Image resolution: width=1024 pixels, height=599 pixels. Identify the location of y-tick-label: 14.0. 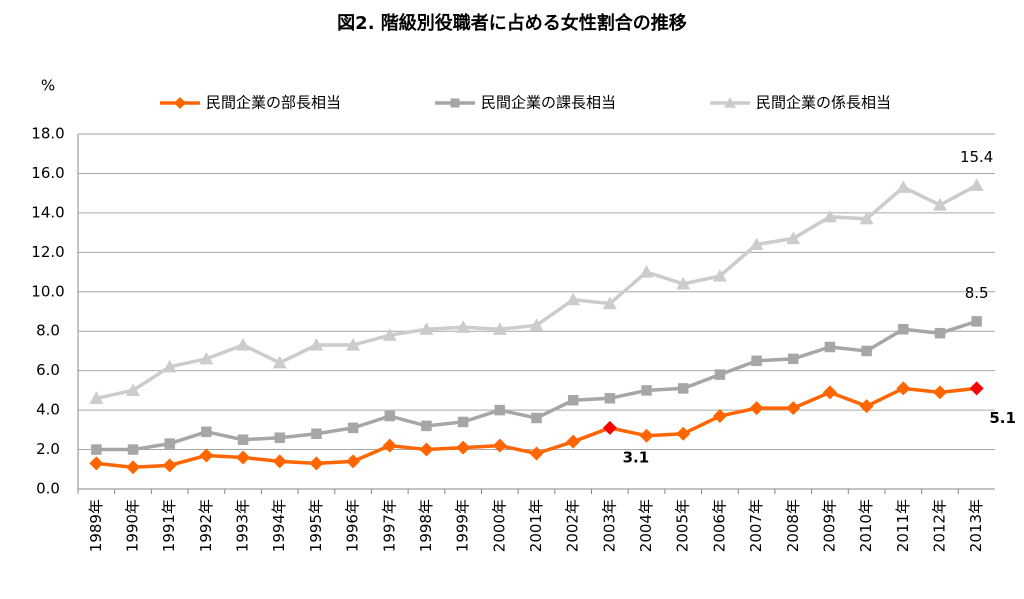
(47, 212).